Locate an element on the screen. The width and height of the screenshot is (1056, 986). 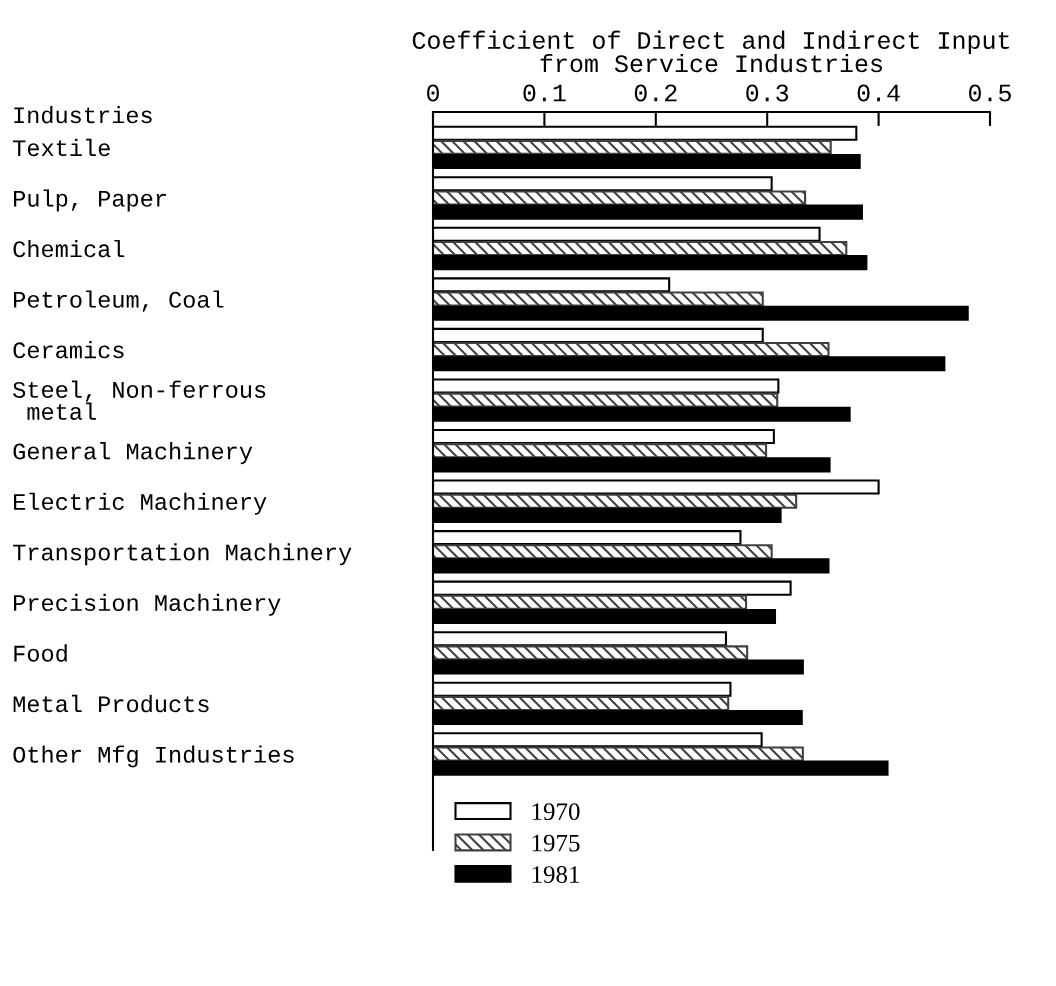
y-tick-label: Pulp, Paper is located at coordinates (90, 200).